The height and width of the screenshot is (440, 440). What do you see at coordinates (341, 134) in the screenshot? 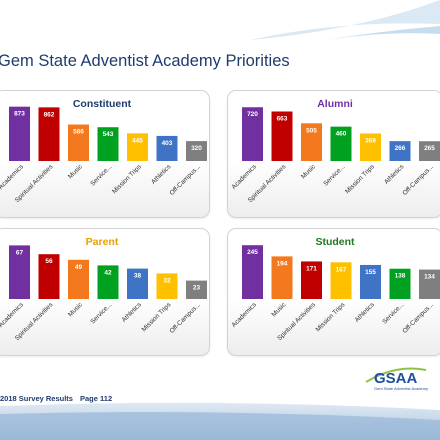
I see `data-label: 460` at bounding box center [341, 134].